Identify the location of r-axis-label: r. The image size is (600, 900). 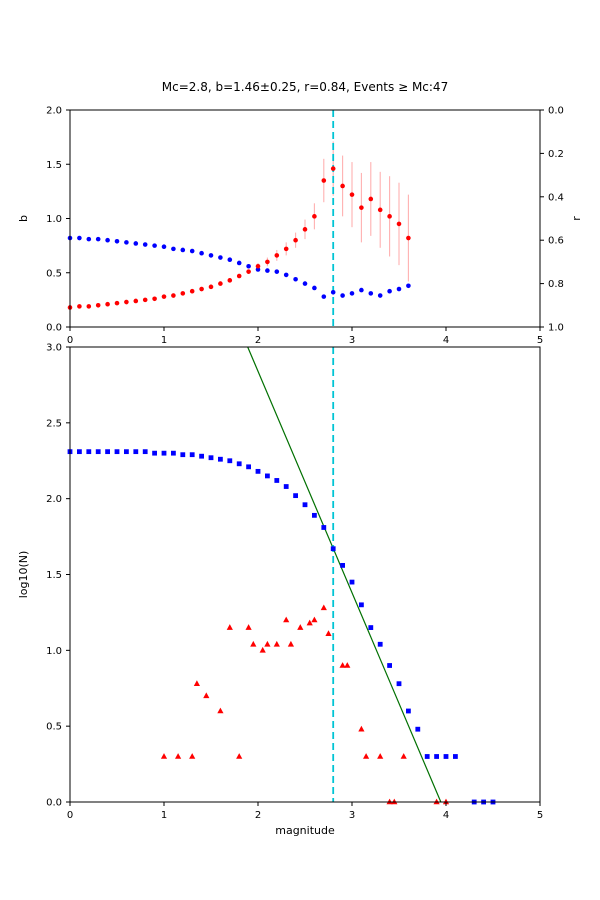
(576, 218).